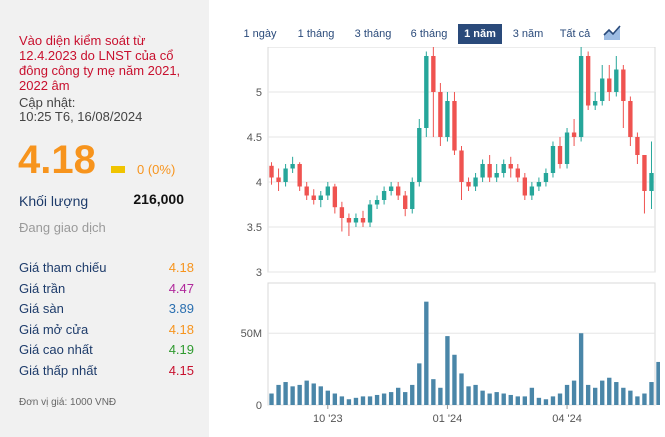  What do you see at coordinates (254, 138) in the screenshot?
I see `price-tick-label: 4.5` at bounding box center [254, 138].